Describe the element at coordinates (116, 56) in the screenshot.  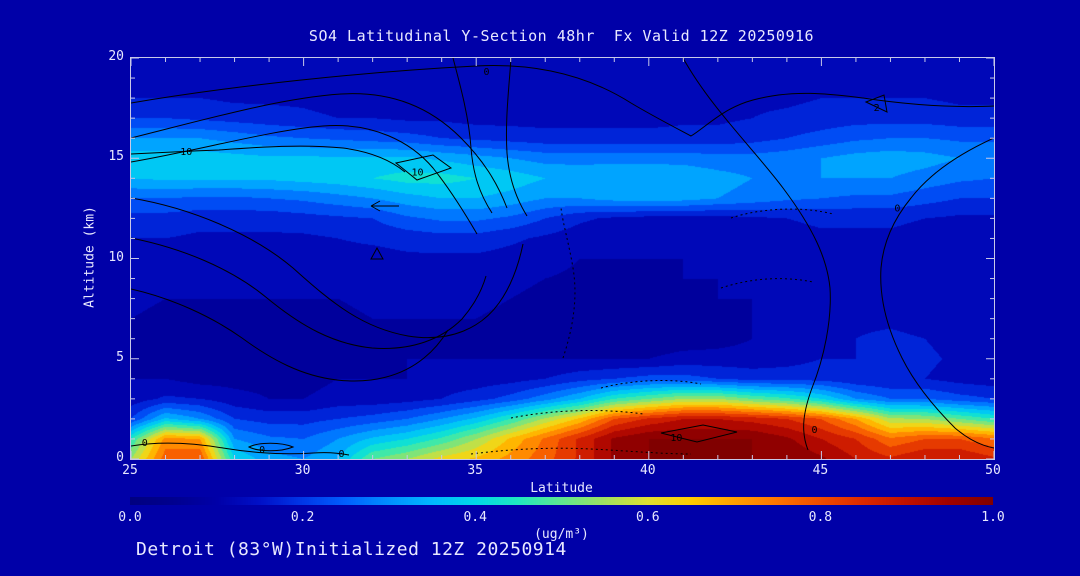
I see `y-tick-label: 20` at that location.